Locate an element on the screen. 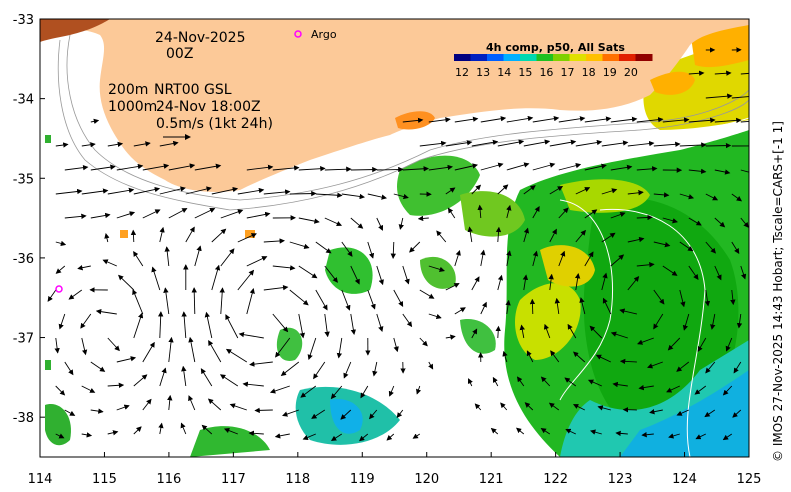  colorbar-tick-label: 20 is located at coordinates (631, 72).